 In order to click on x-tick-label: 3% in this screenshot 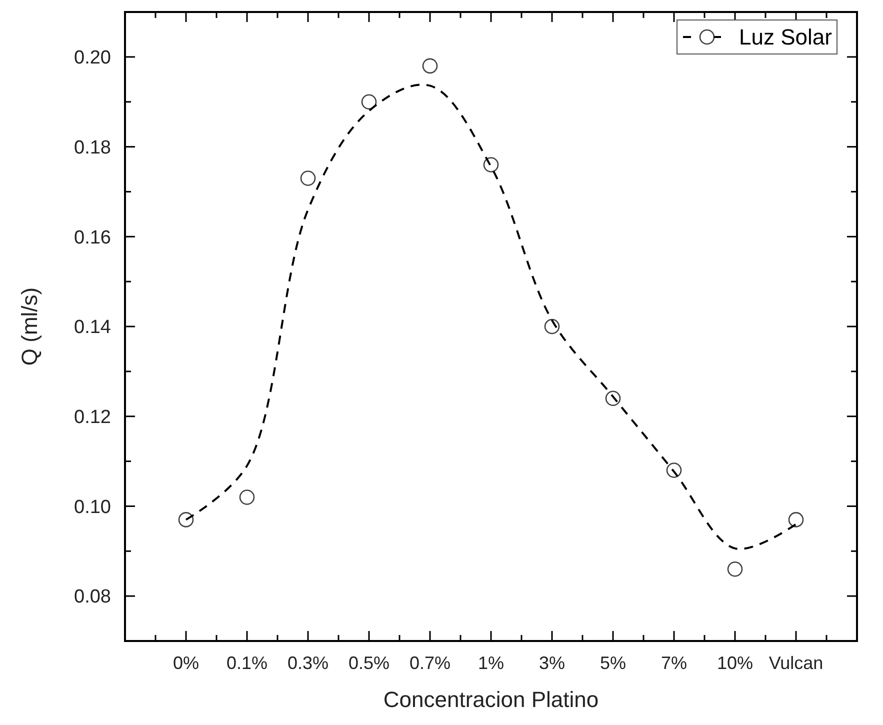, I will do `click(552, 663)`.